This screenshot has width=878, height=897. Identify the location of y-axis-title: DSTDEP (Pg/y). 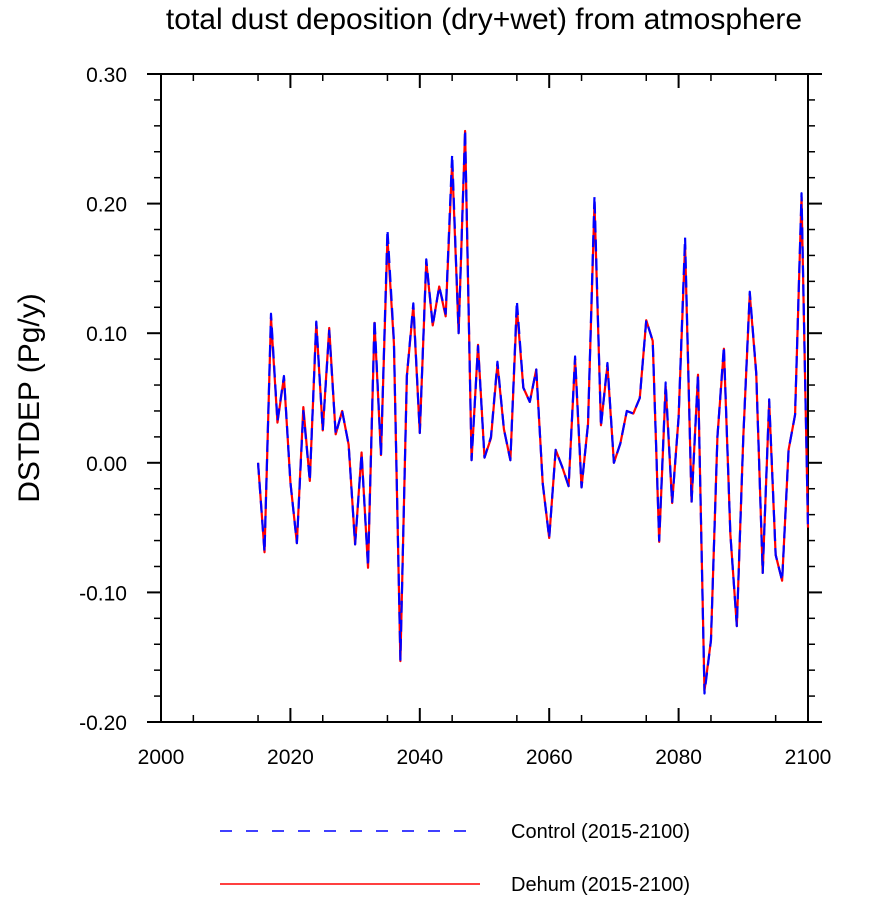
(29, 398).